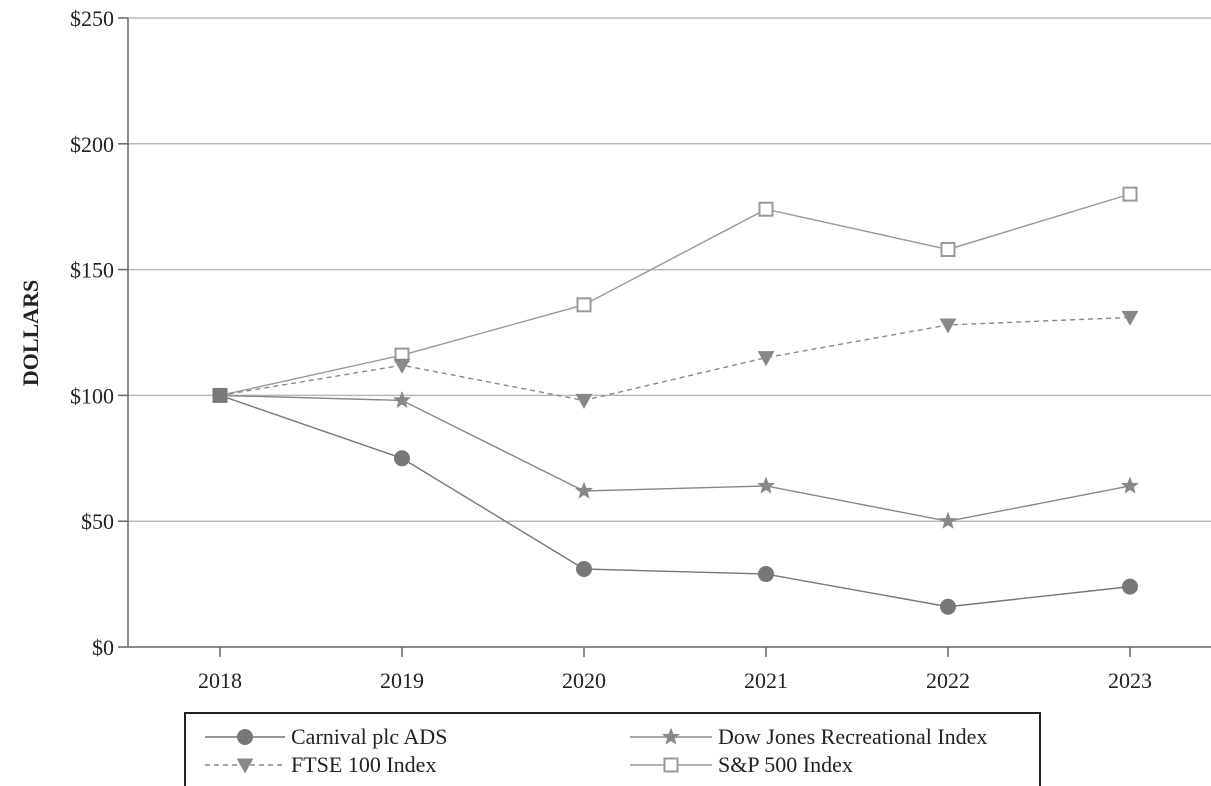  I want to click on legend-item: S&P 500 Index, so click(741, 764).